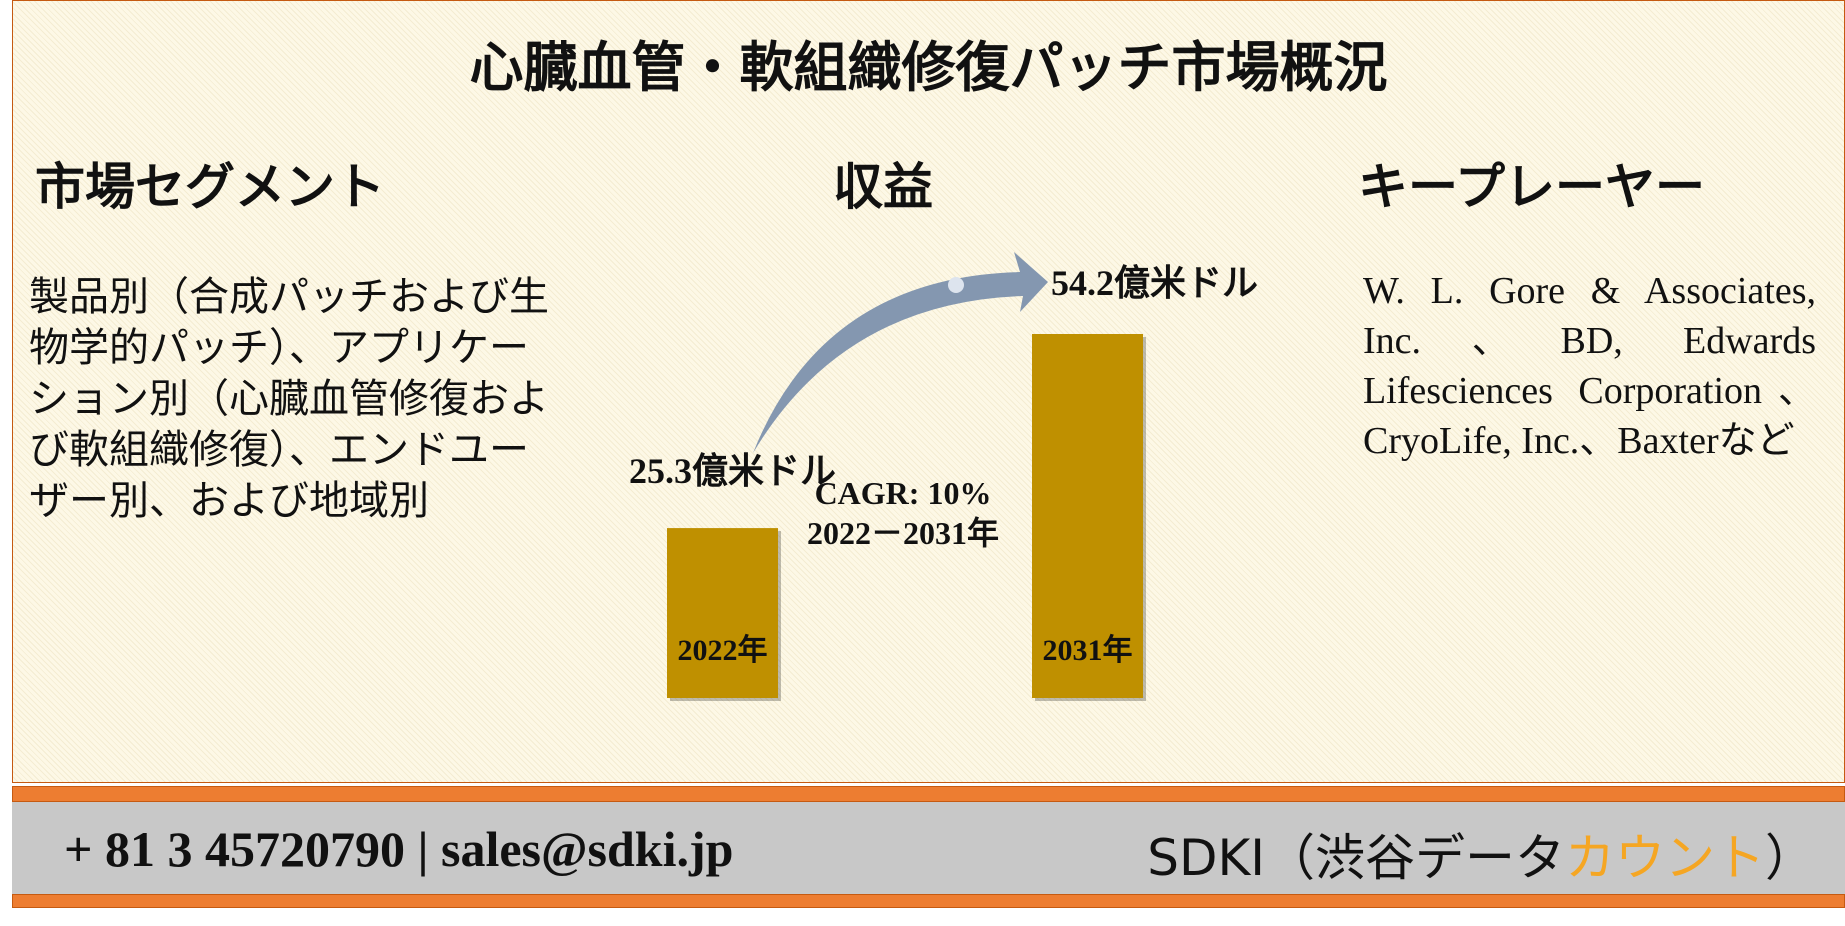 Image resolution: width=1845 pixels, height=926 pixels. I want to click on bar-category: 2031年, so click(1088, 650).